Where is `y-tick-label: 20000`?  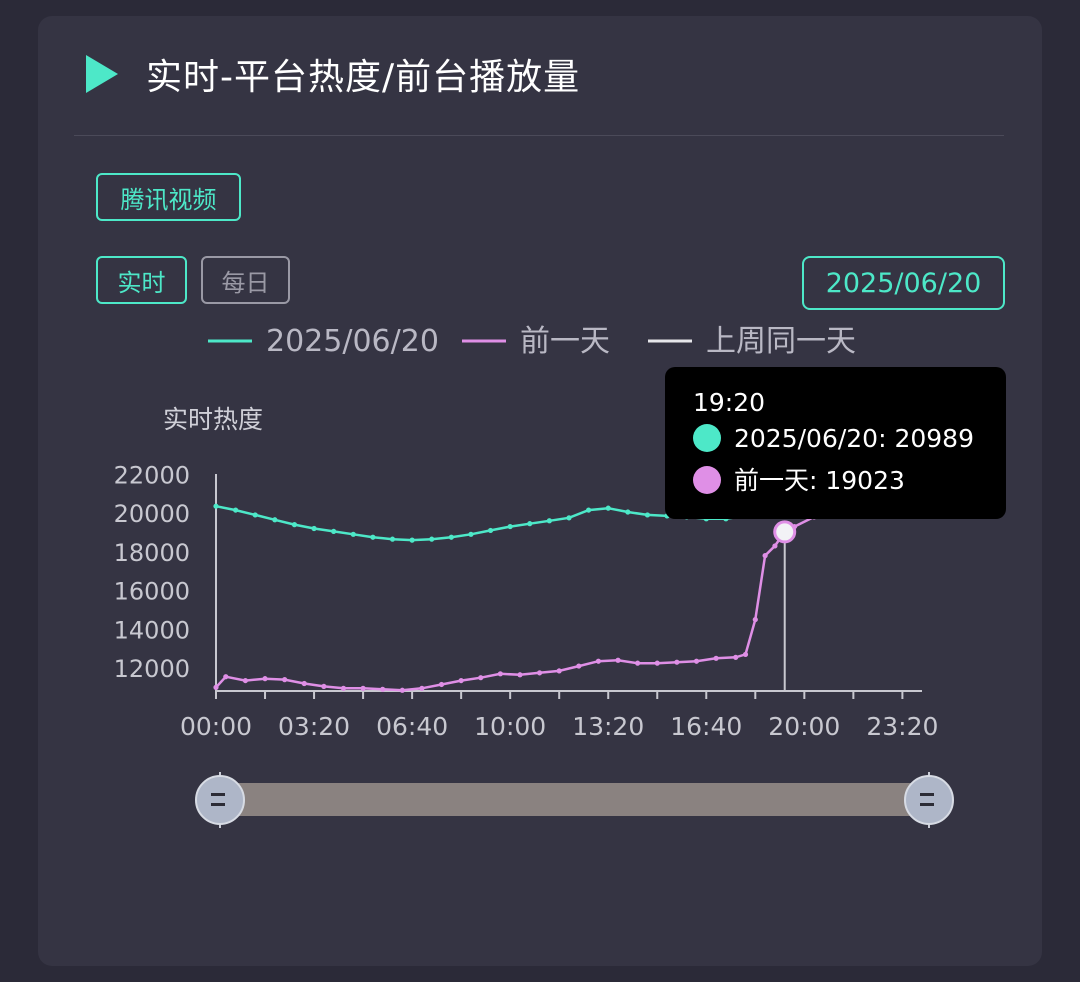 y-tick-label: 20000 is located at coordinates (152, 514).